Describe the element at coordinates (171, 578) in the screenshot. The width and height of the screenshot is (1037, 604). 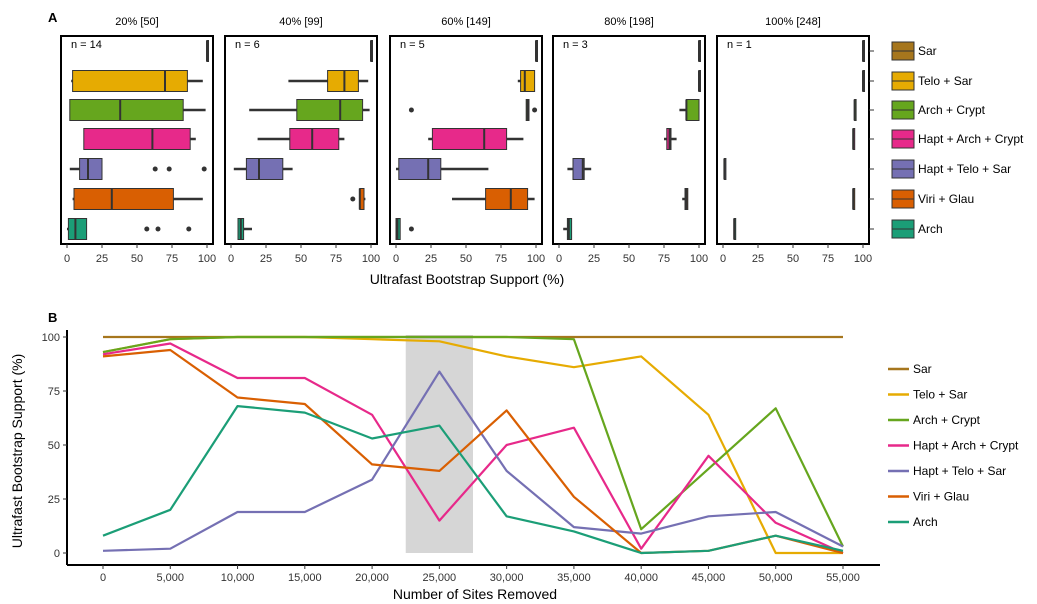
I see `x-tick-label: 5,000` at that location.